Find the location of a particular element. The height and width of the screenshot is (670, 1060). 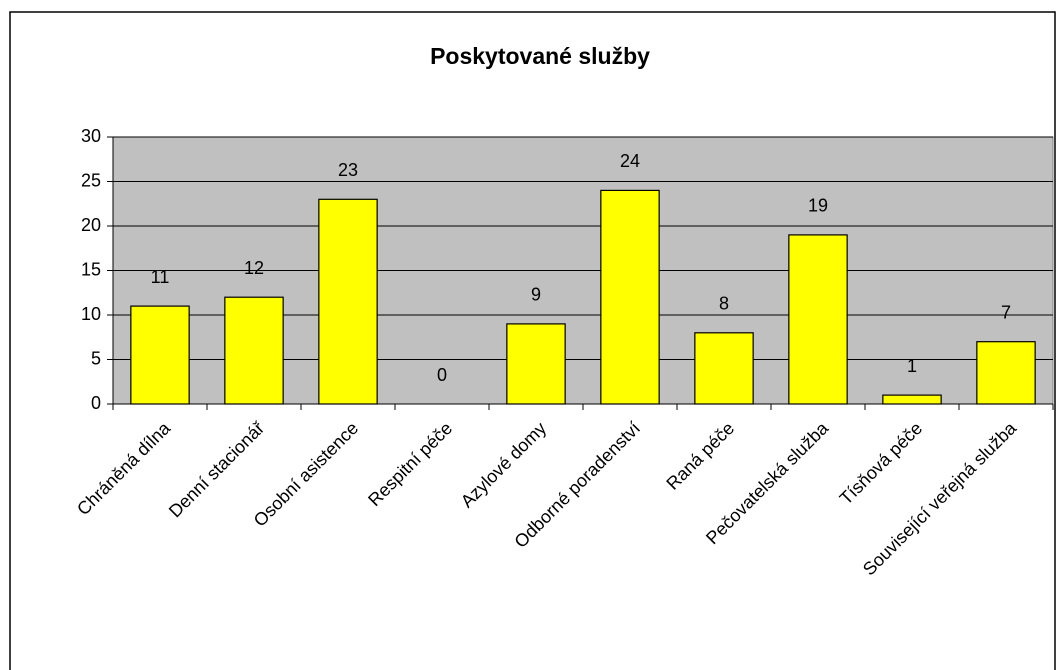

y-tick-label: 20 is located at coordinates (91, 225).